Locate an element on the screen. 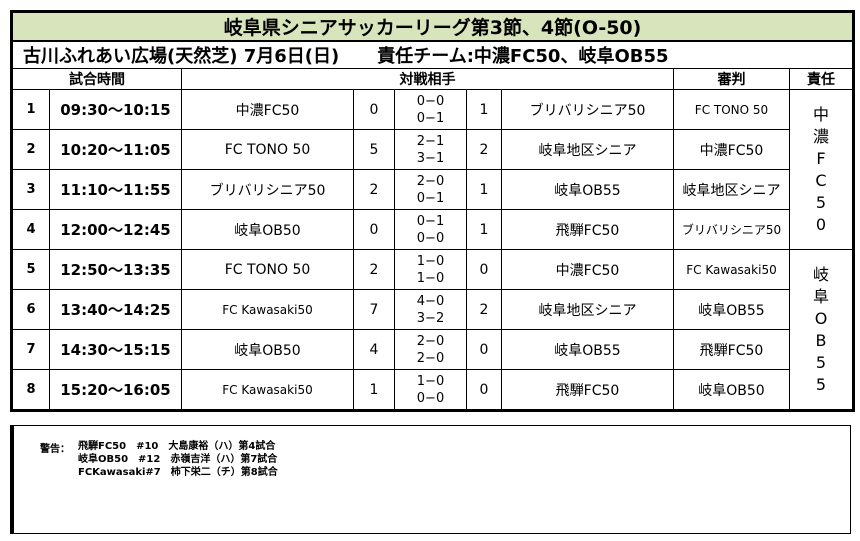 The height and width of the screenshot is (541, 860). match-number: 8 is located at coordinates (30, 390).